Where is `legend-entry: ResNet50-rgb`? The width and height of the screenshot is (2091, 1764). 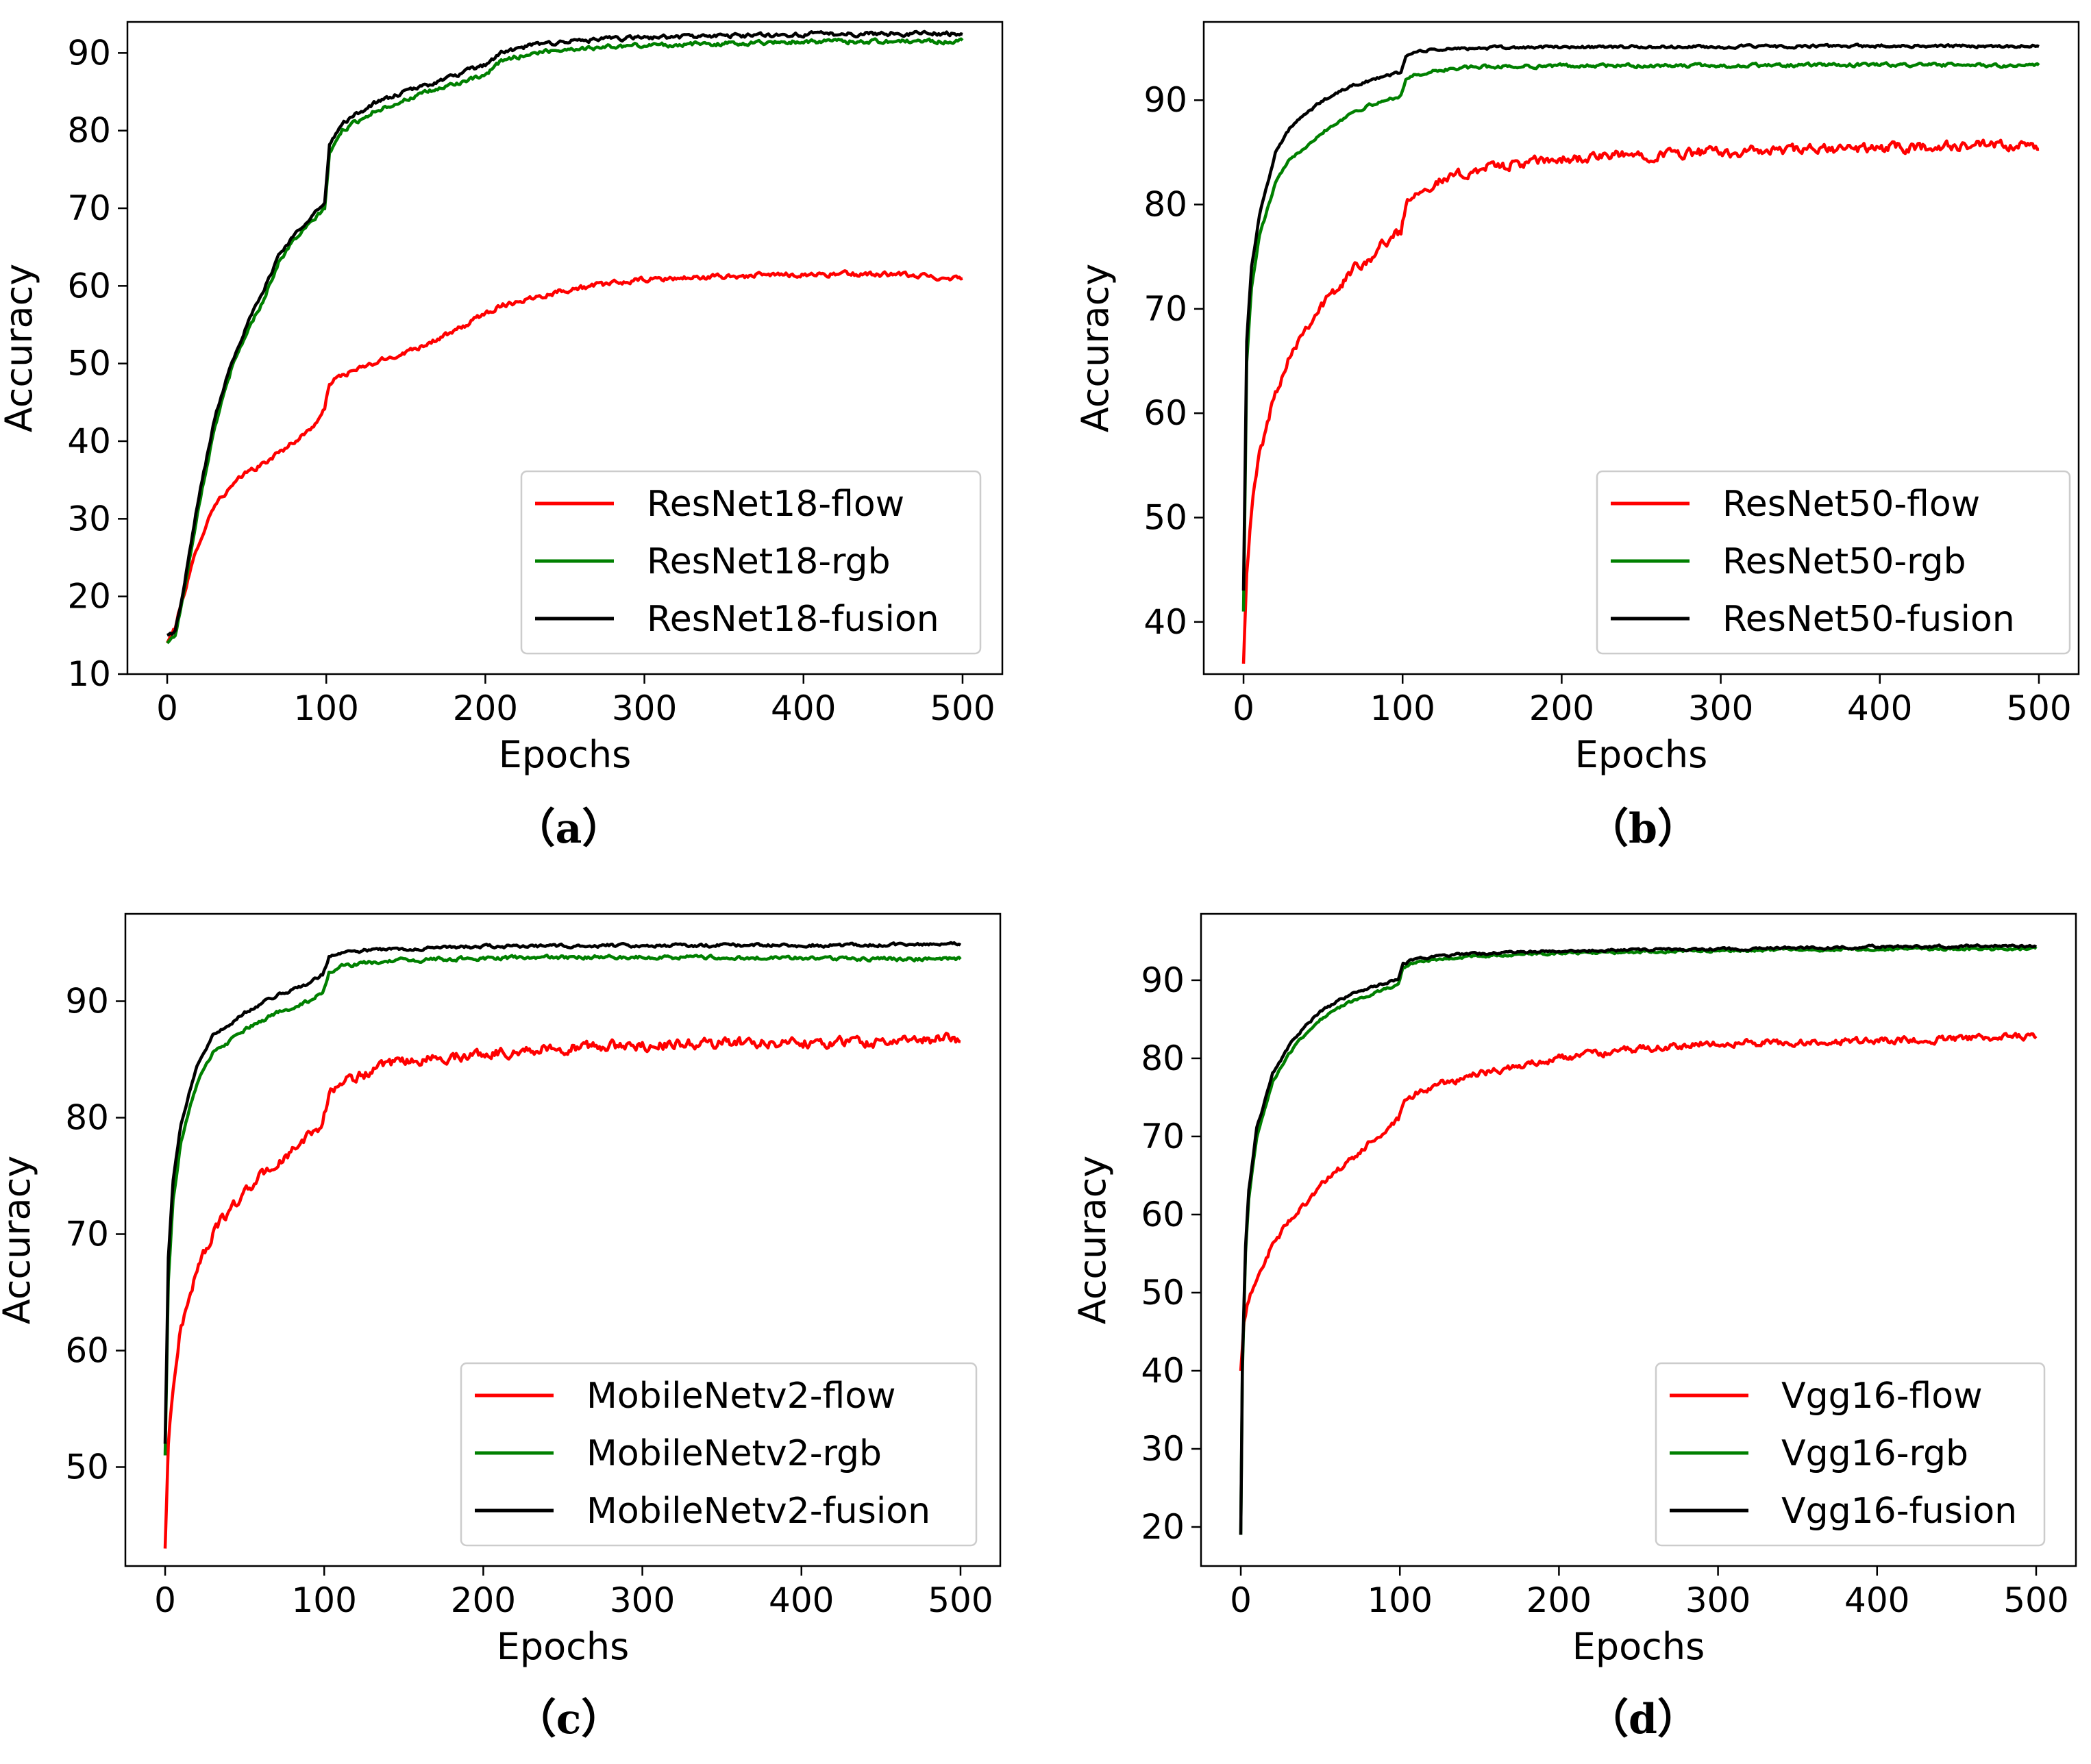 legend-entry: ResNet50-rgb is located at coordinates (1844, 561).